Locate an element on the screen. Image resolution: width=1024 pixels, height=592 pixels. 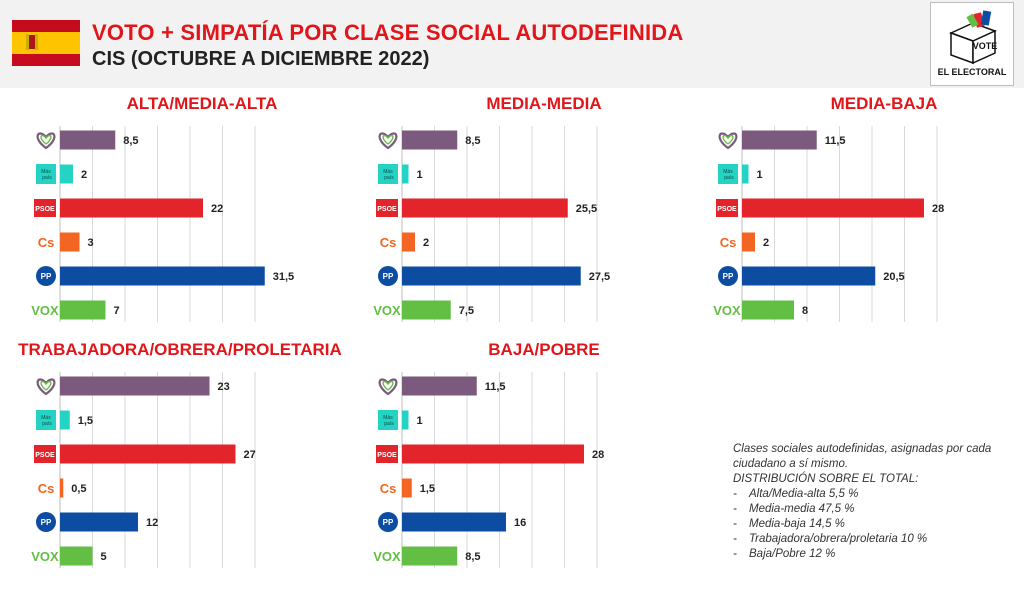
data-label: 27,5 is located at coordinates (599, 277).